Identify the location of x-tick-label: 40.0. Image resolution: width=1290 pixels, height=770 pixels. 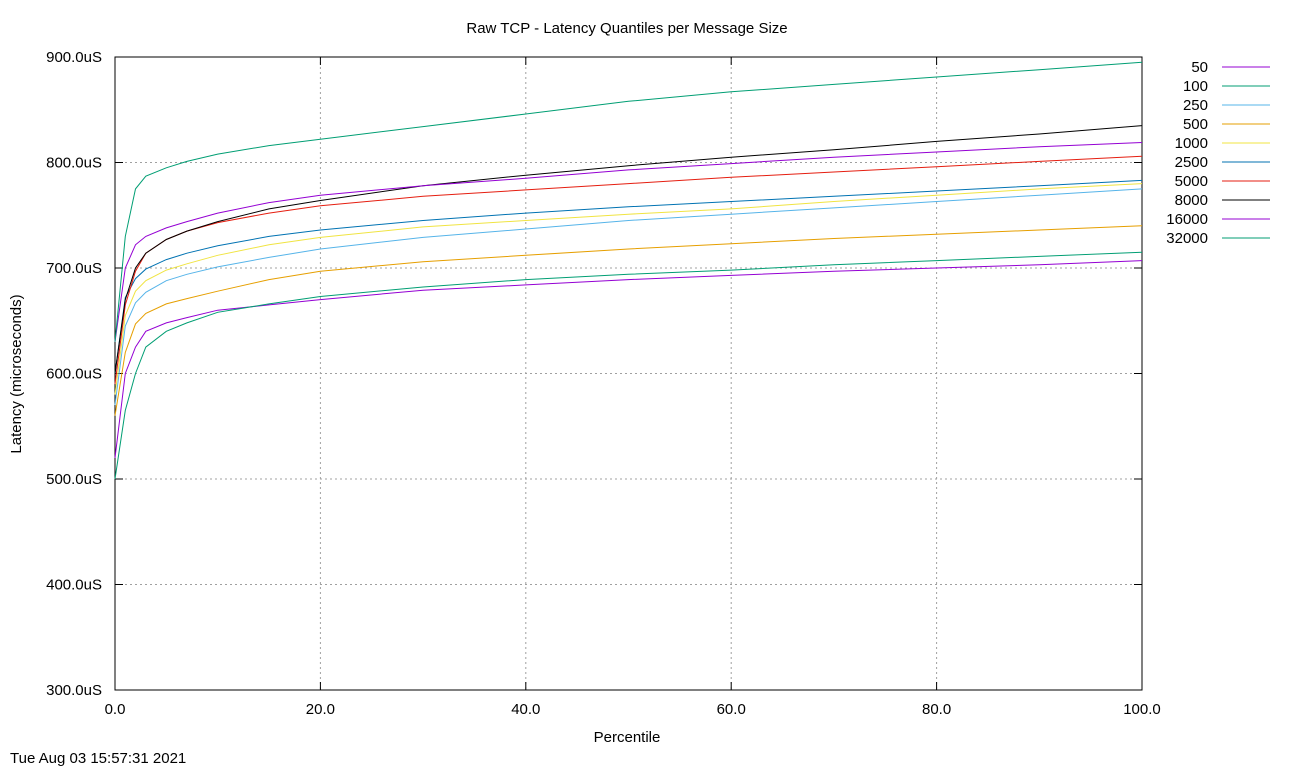
(525, 709).